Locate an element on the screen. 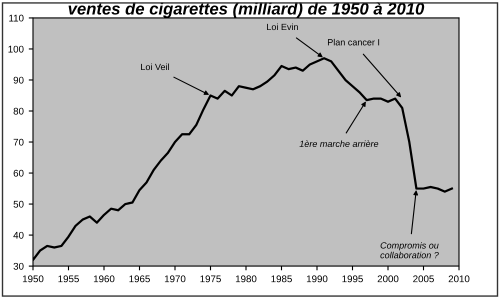 The height and width of the screenshot is (299, 500). y-tick-label: 40 is located at coordinates (18, 235).